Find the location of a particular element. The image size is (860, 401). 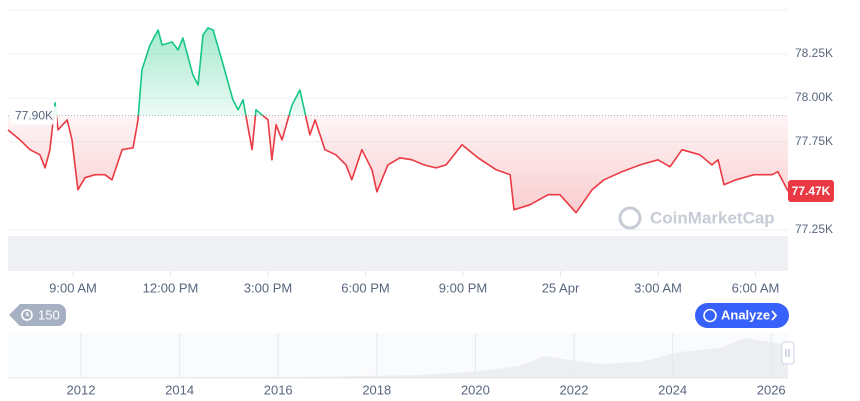

baseline-label-bg is located at coordinates (34, 115).